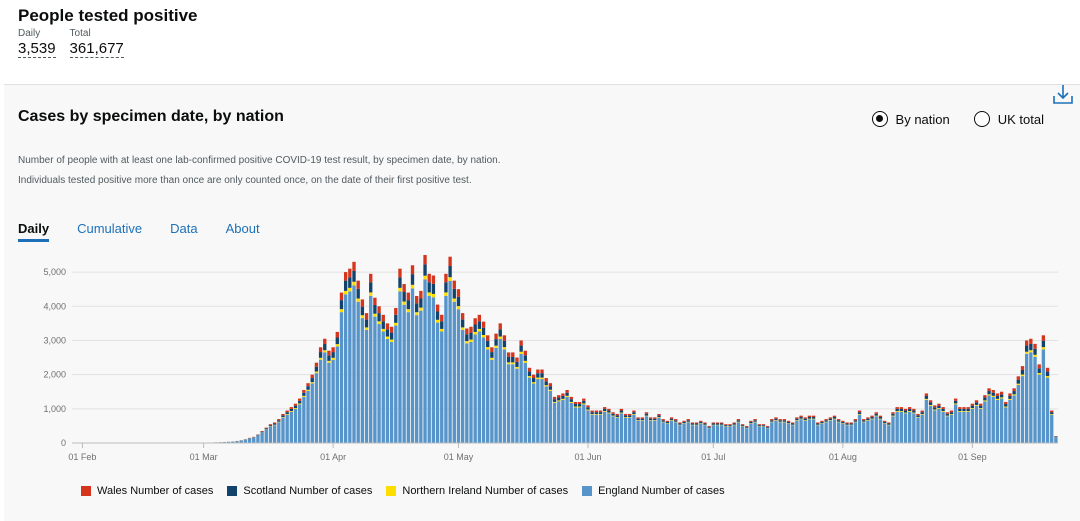 Image resolution: width=1080 pixels, height=521 pixels. Describe the element at coordinates (33, 231) in the screenshot. I see `tab-daily: Daily` at that location.